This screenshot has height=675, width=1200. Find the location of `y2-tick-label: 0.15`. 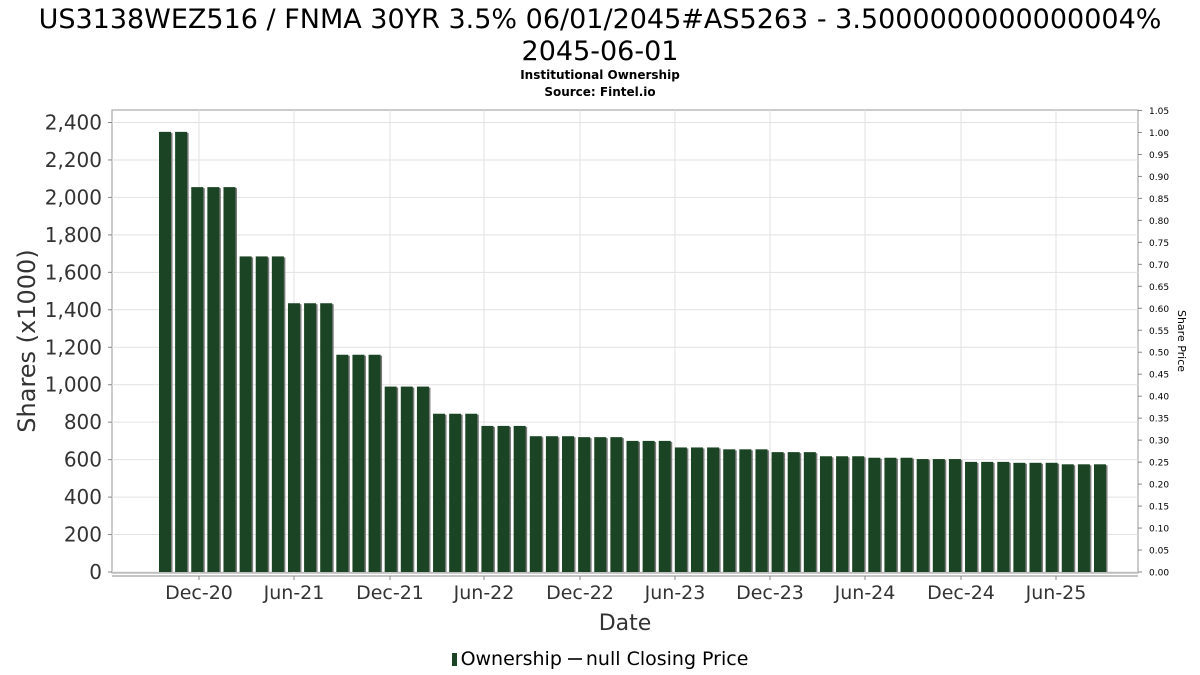

y2-tick-label: 0.15 is located at coordinates (1159, 508).